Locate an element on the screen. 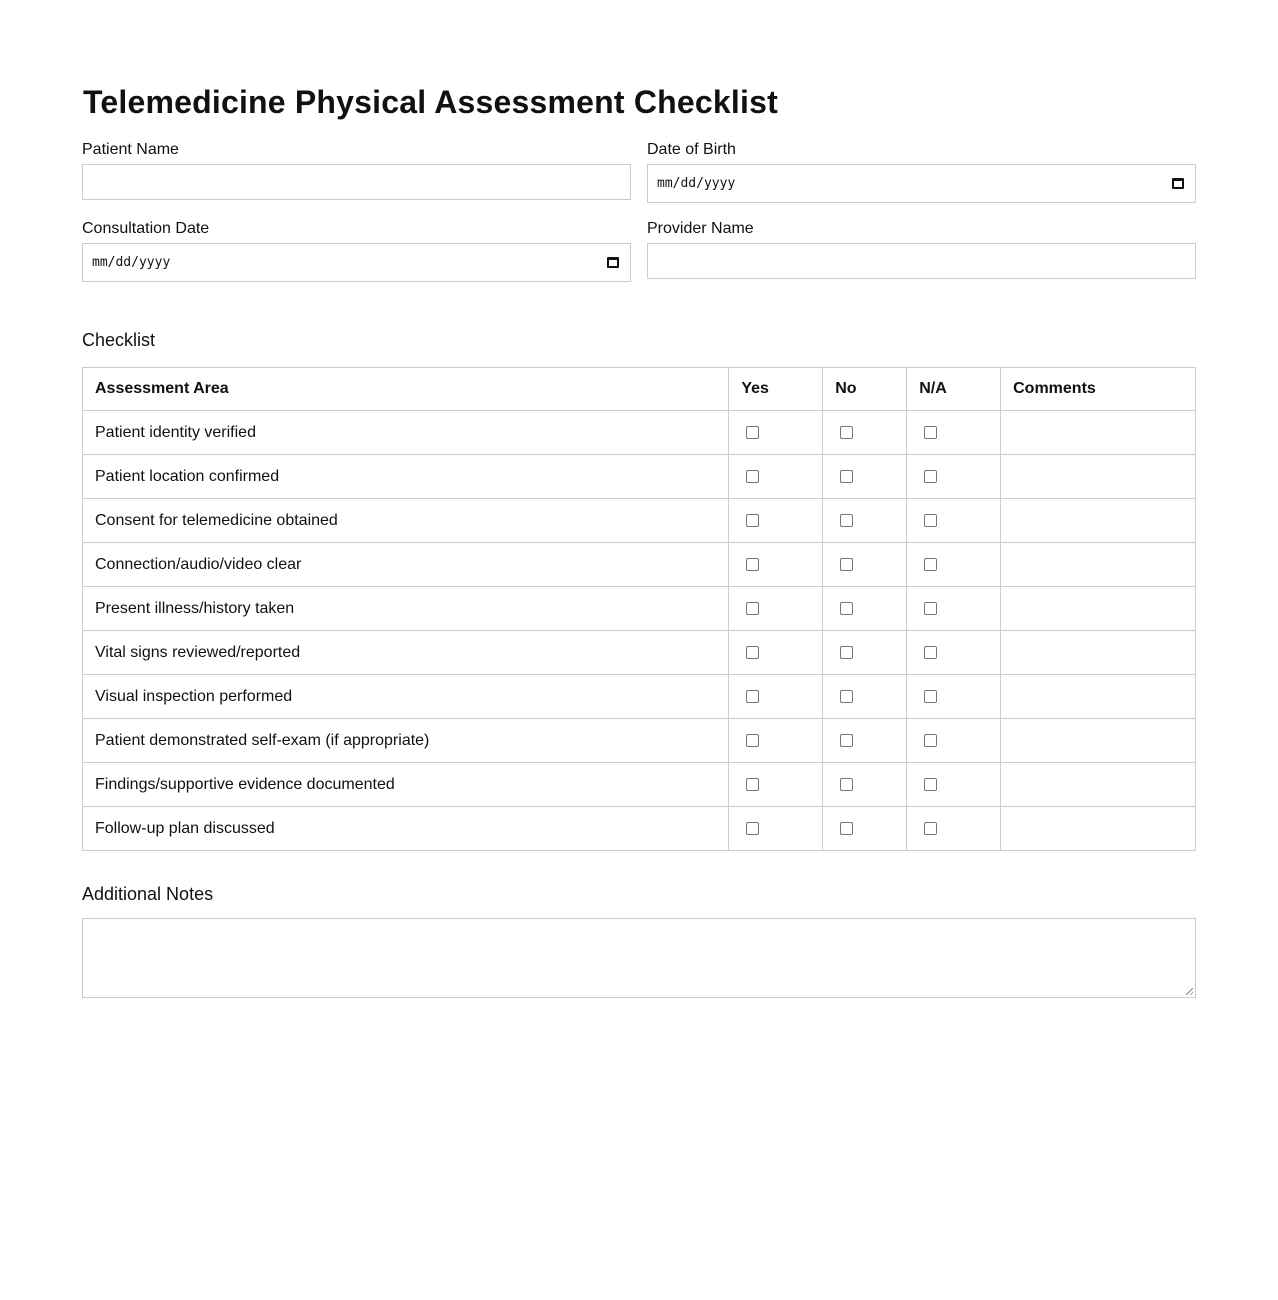 This screenshot has width=1278, height=1300. provider-name-label: Provider Name is located at coordinates (700, 228).